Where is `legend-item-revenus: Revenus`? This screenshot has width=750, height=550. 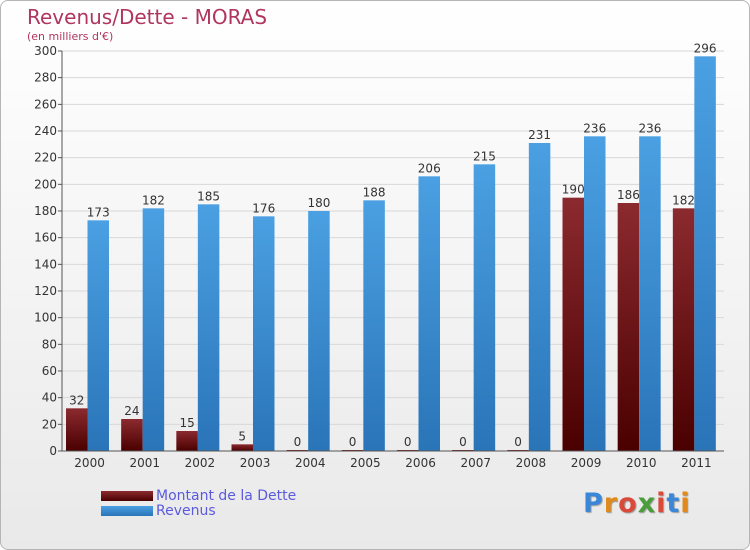
legend-item-revenus: Revenus is located at coordinates (158, 511).